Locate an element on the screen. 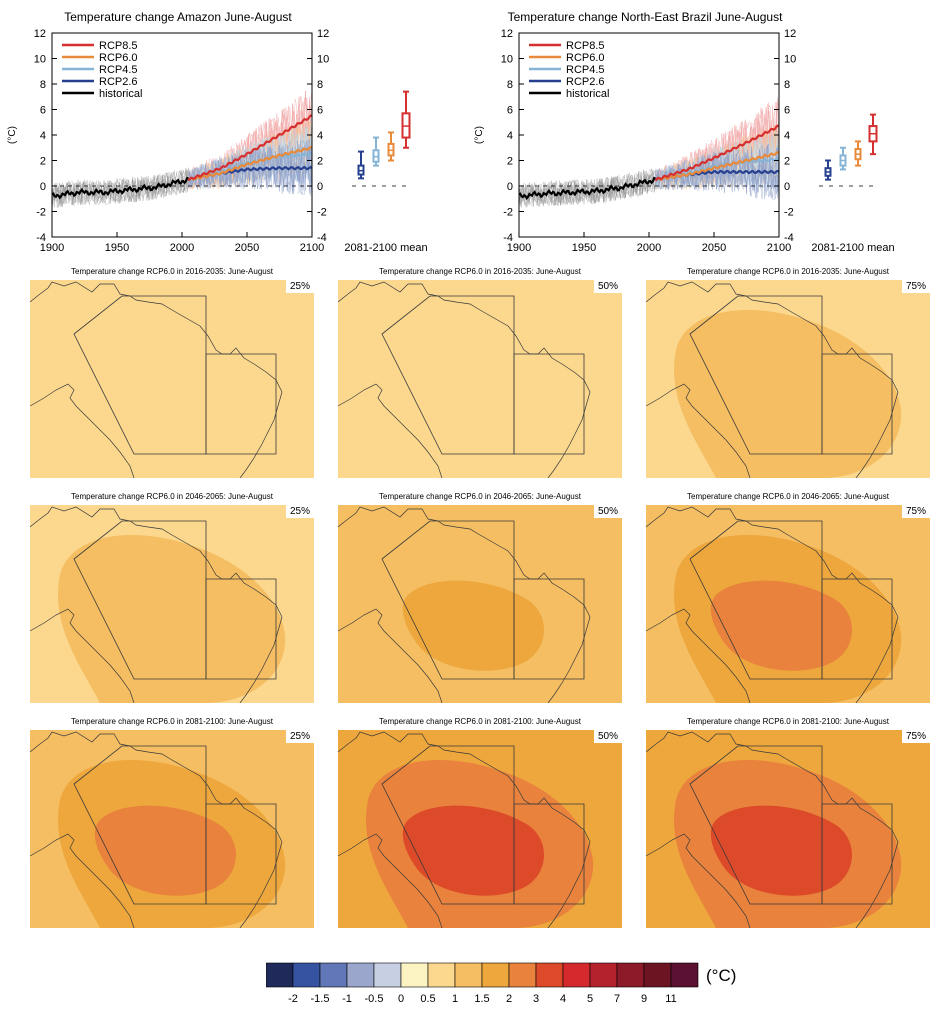 This screenshot has height=1024, width=935. colorbar-tick-label: 1.5 is located at coordinates (481, 999).